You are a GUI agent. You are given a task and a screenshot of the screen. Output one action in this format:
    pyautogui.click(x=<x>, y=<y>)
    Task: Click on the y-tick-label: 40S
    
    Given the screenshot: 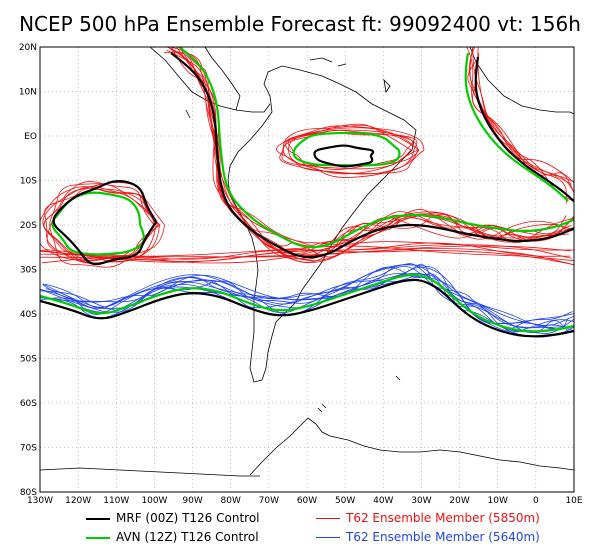 What is the action you would take?
    pyautogui.click(x=28, y=315)
    